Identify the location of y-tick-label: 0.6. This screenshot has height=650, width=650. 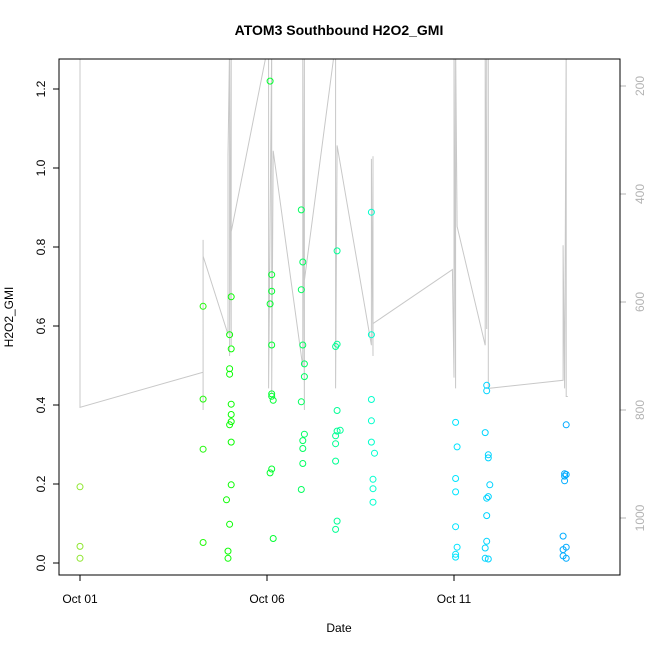
(41, 325).